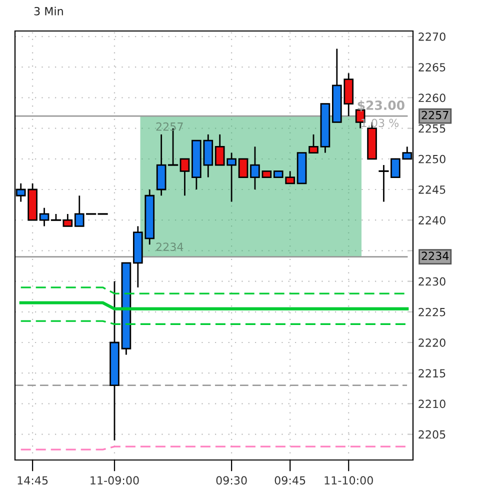 The height and width of the screenshot is (486, 479). What do you see at coordinates (432, 67) in the screenshot?
I see `y-tick-label: 2265` at bounding box center [432, 67].